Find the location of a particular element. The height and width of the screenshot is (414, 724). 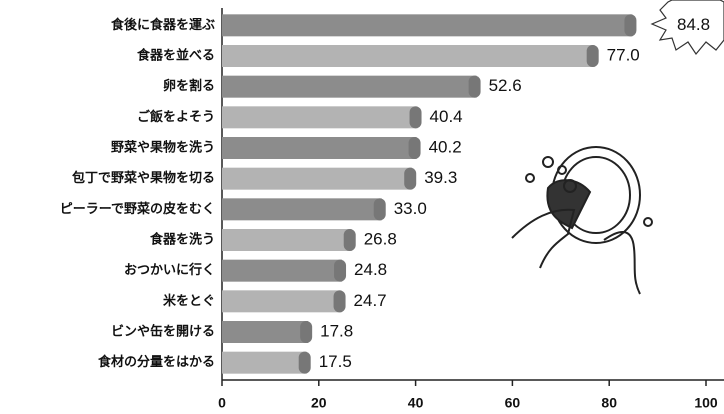

category-label: 食器を洗う is located at coordinates (182, 240).